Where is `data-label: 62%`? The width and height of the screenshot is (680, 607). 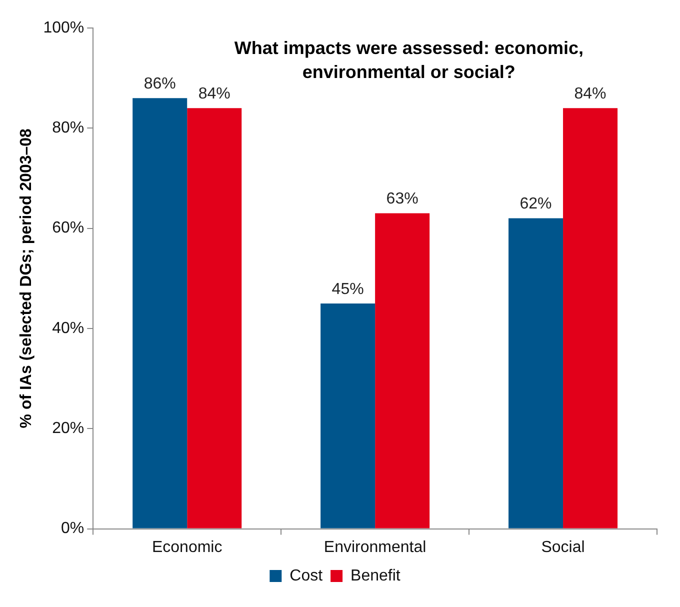 data-label: 62% is located at coordinates (536, 204).